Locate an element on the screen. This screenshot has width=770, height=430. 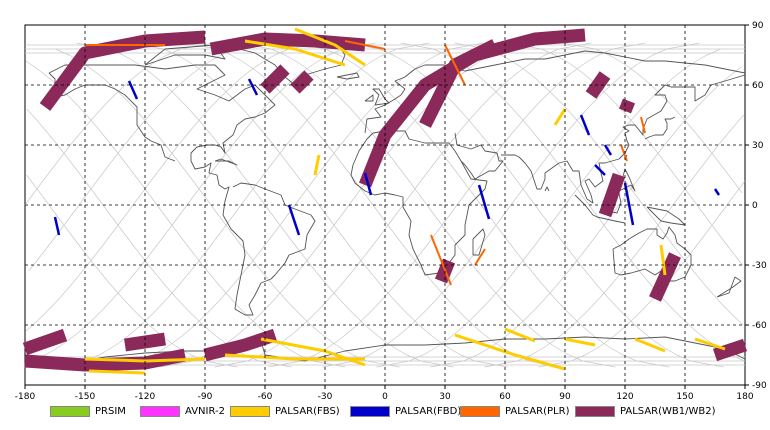
lon-tick-label: -90 is located at coordinates (205, 397).